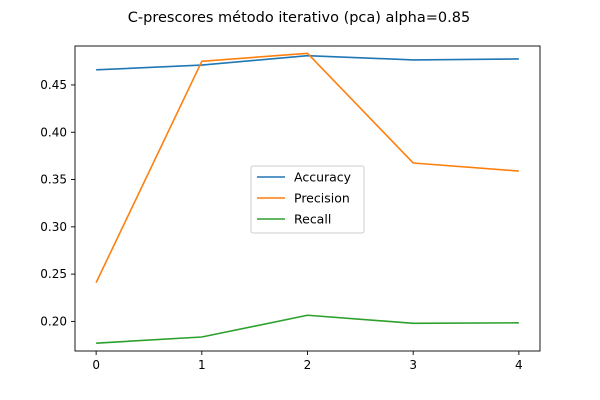 This screenshot has width=600, height=400. Describe the element at coordinates (53, 180) in the screenshot. I see `y-tick-label: 0.35` at that location.